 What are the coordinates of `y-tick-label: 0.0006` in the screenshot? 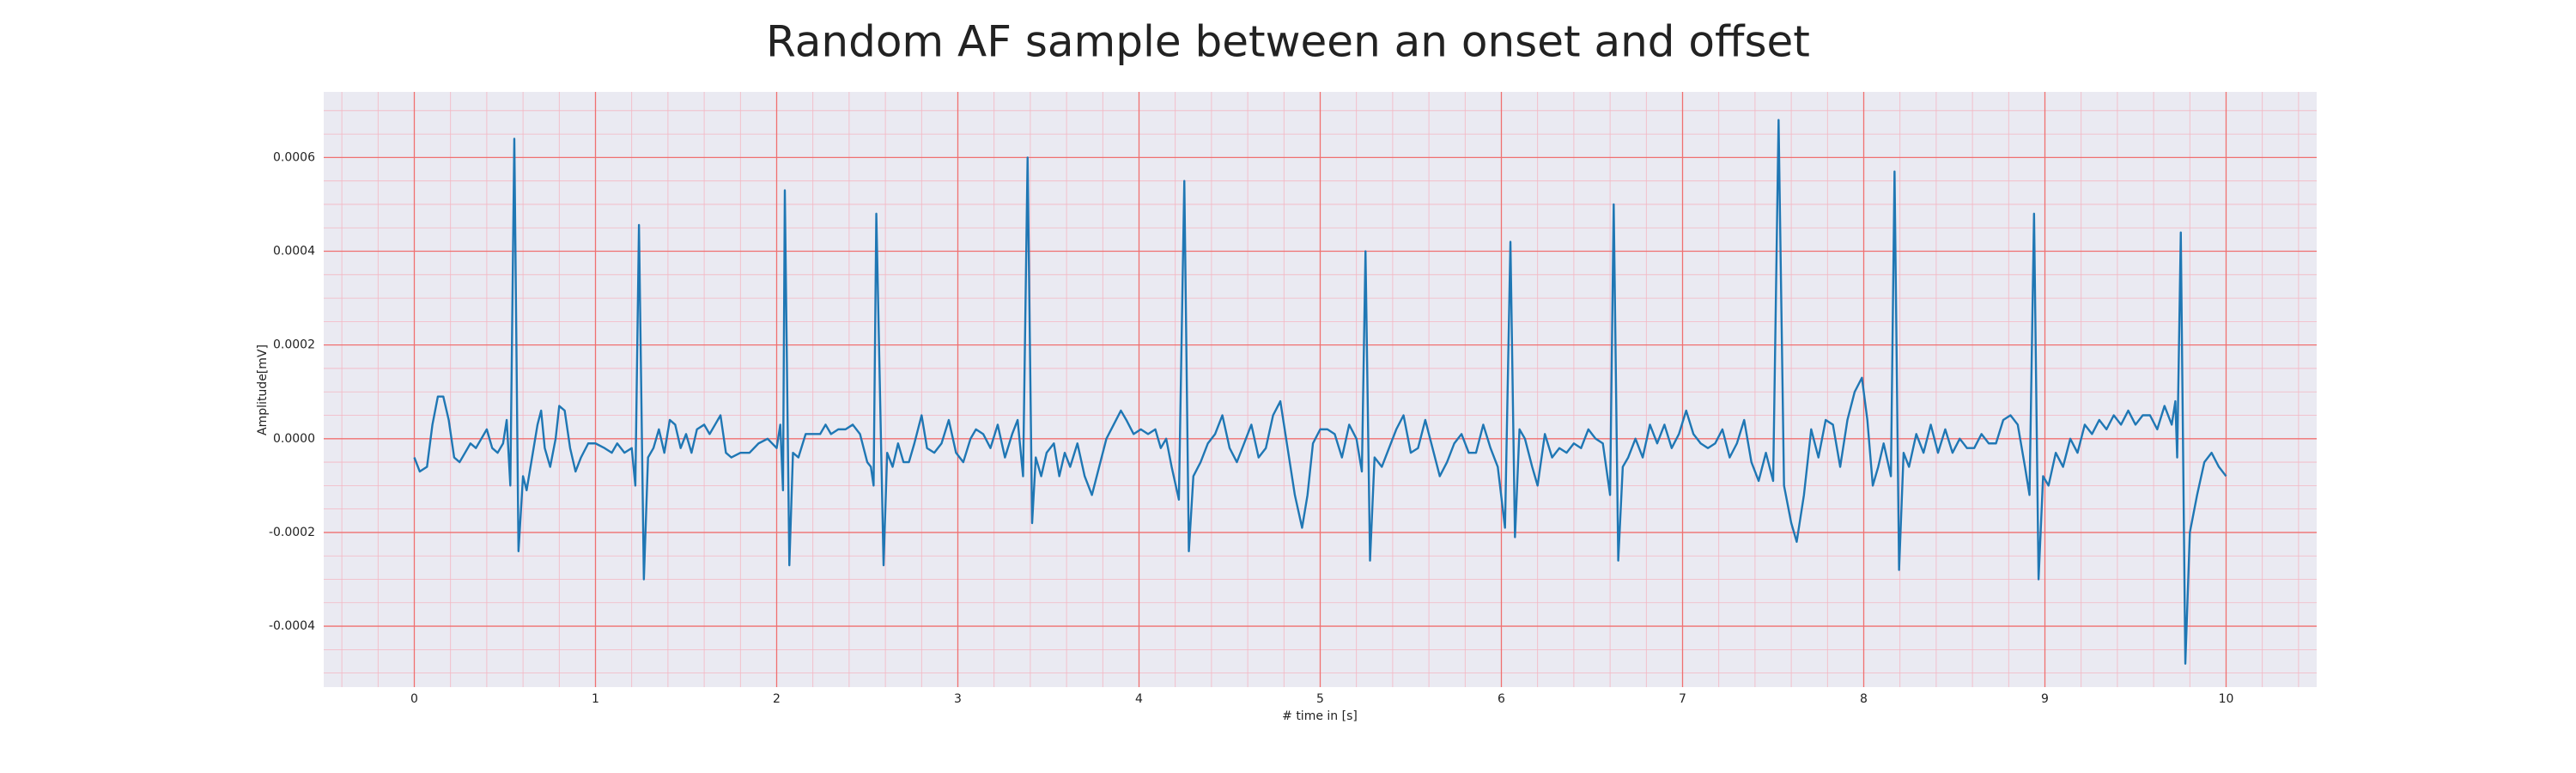 It's located at (294, 157).